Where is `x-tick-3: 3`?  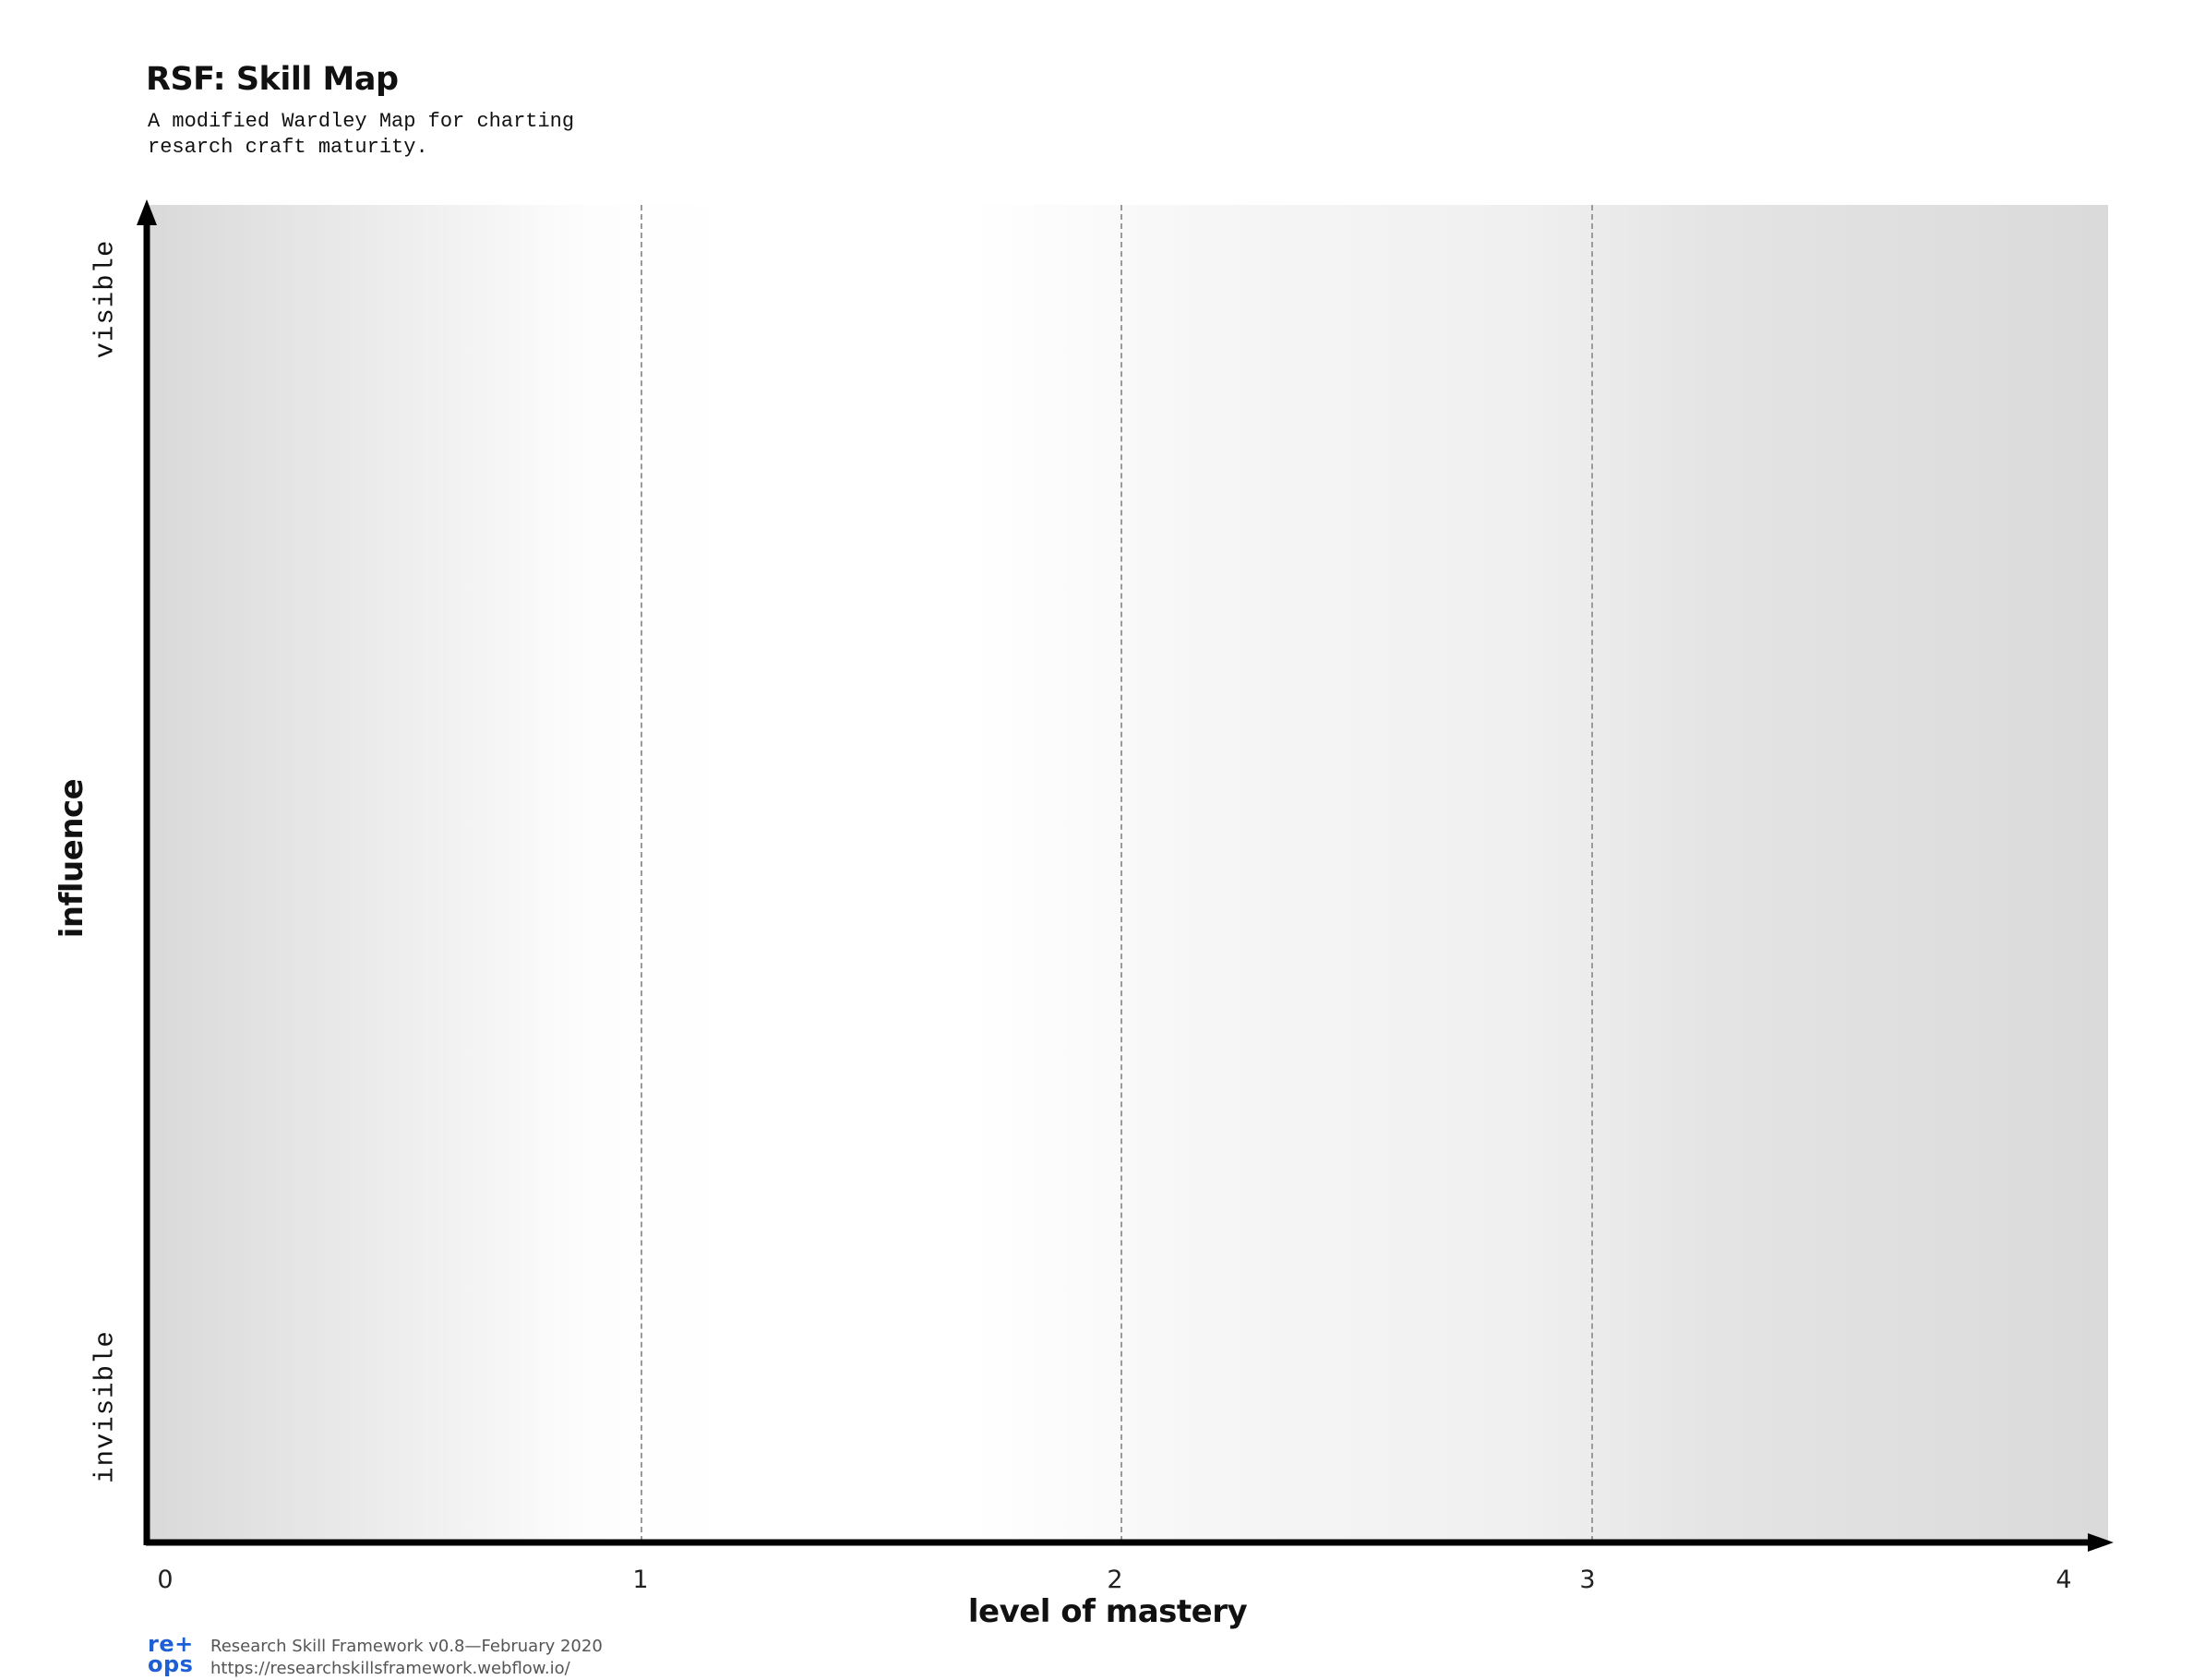
x-tick-3: 3 is located at coordinates (1588, 1580).